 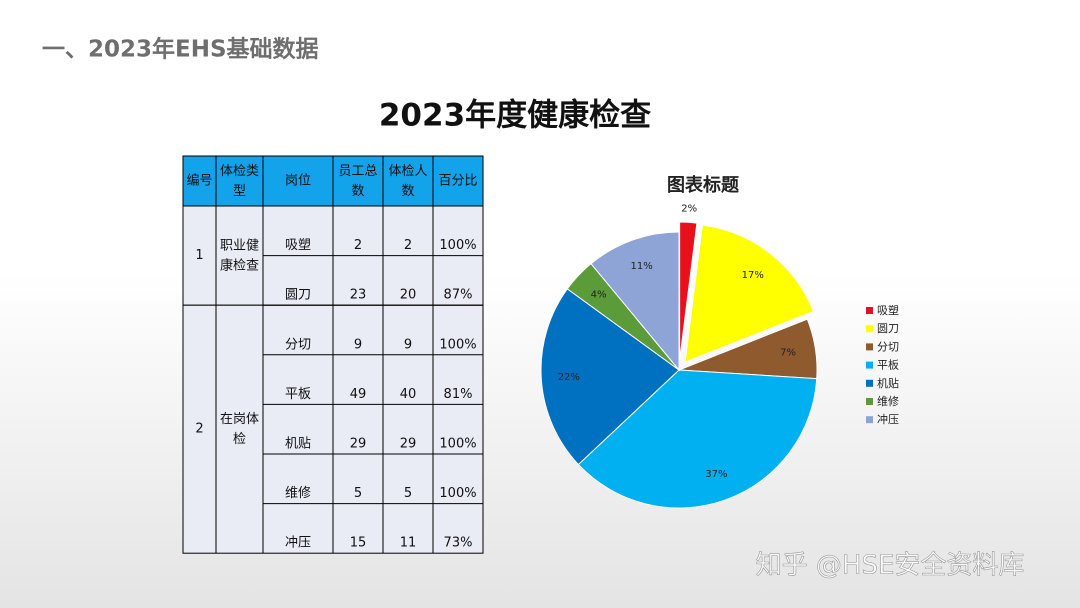 What do you see at coordinates (888, 346) in the screenshot?
I see `legend-label: 分切` at bounding box center [888, 346].